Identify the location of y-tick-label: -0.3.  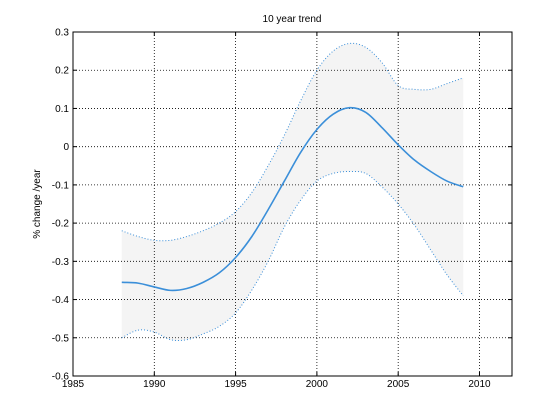
(61, 262).